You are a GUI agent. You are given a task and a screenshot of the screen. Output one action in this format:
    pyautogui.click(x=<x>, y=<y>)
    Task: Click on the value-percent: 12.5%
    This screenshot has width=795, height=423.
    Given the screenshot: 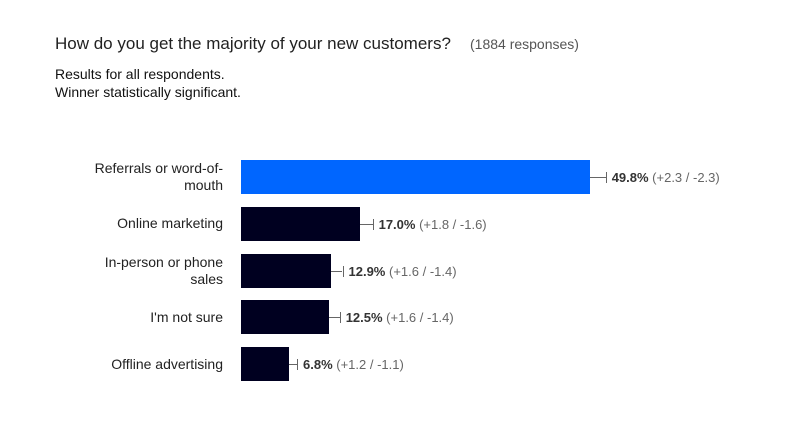 What is the action you would take?
    pyautogui.click(x=364, y=318)
    